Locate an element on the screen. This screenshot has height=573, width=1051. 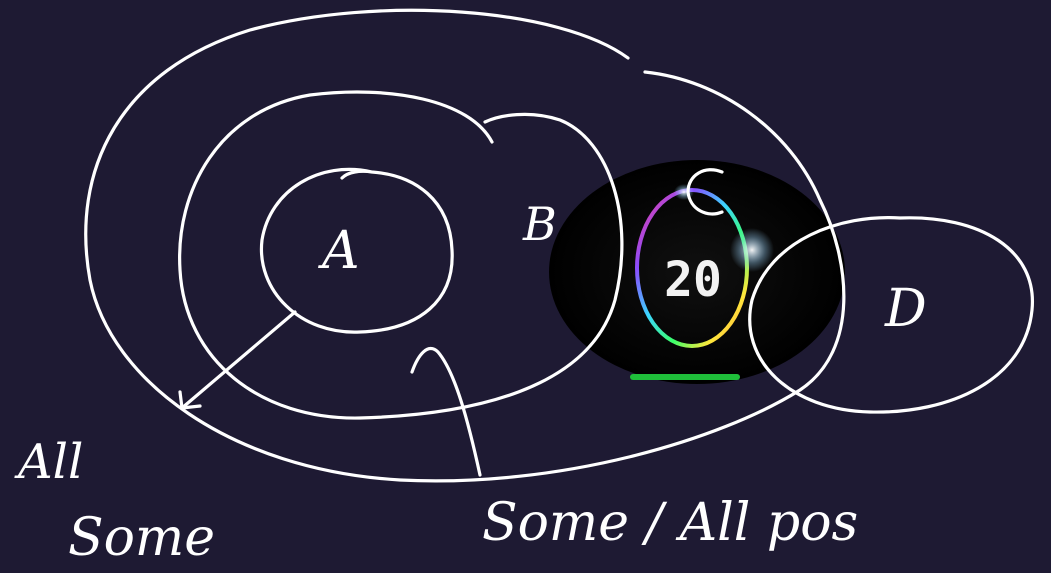
set-a-circle is located at coordinates (356, 250).